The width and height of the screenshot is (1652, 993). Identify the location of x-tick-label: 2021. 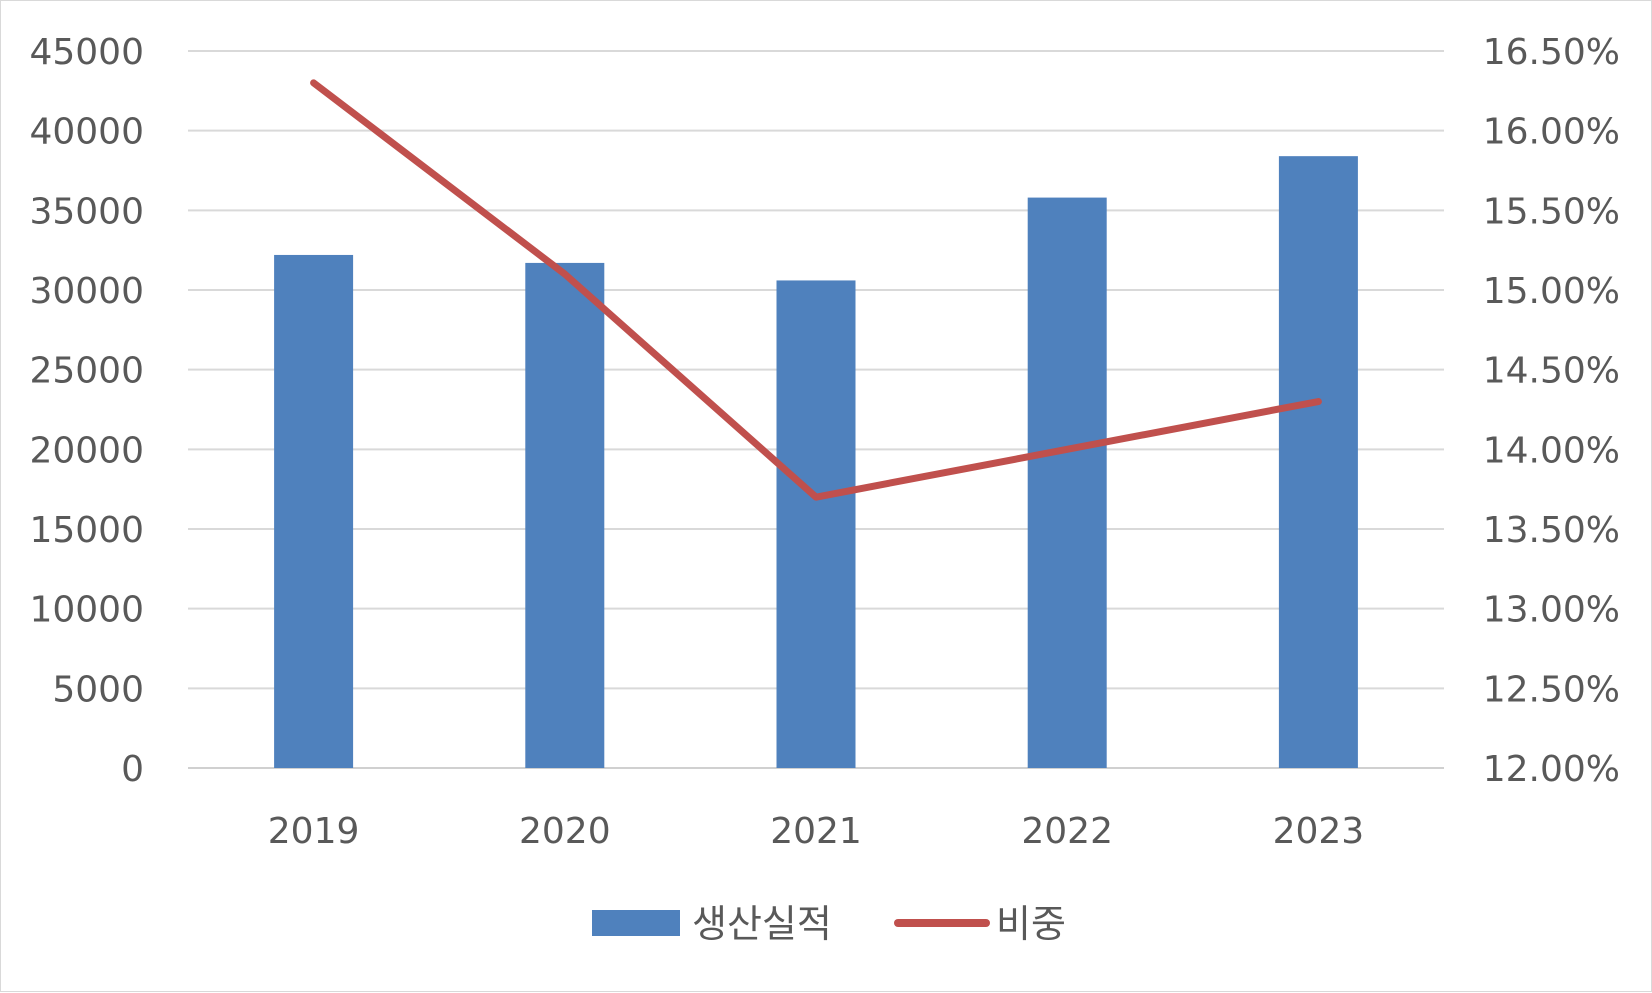
(816, 831).